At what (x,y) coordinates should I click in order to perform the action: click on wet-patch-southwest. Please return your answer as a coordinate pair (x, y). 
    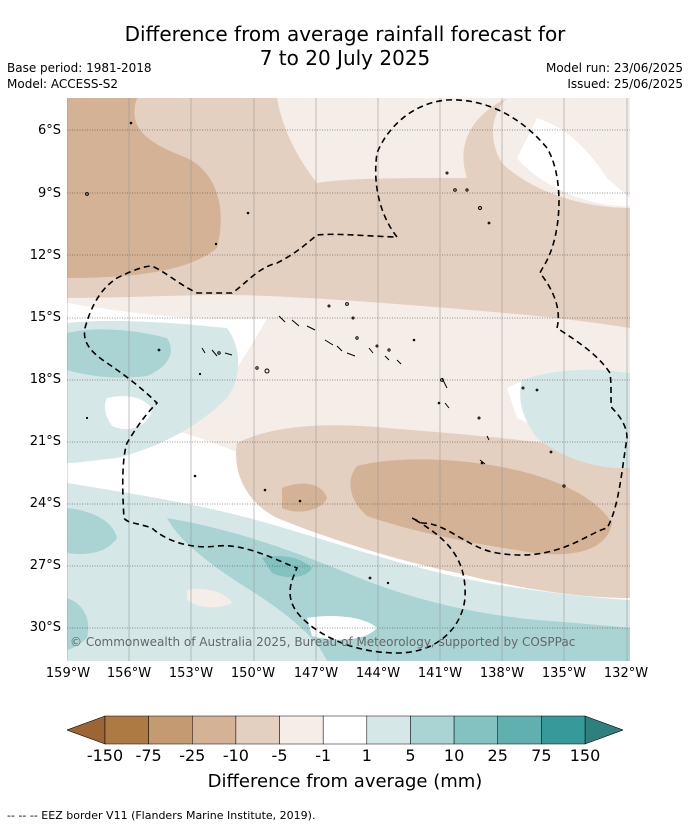
    Looking at the image, I should click on (92, 531).